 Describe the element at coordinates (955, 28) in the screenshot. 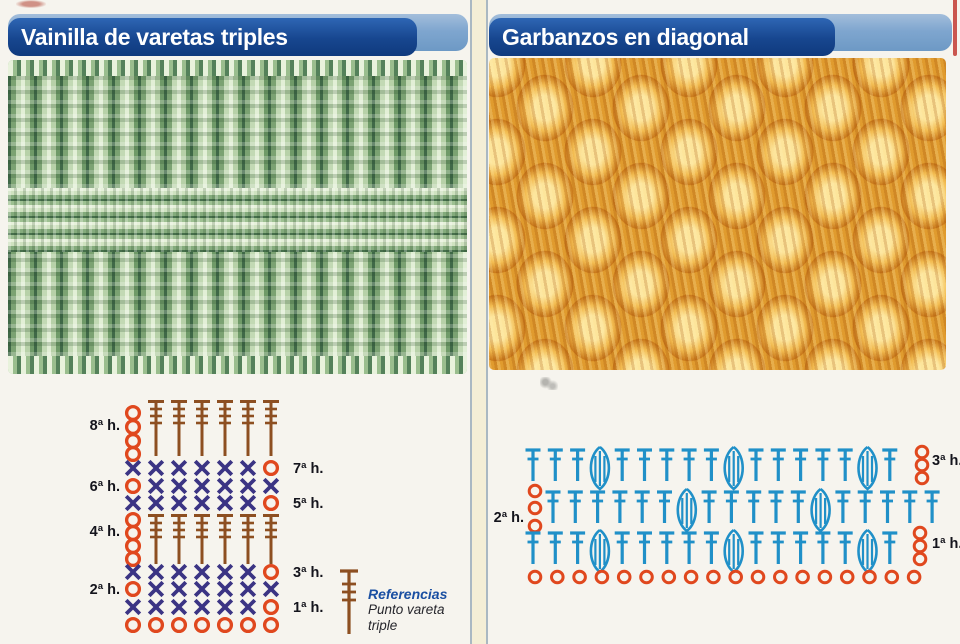

I see `scan-artifact-red-edge` at that location.